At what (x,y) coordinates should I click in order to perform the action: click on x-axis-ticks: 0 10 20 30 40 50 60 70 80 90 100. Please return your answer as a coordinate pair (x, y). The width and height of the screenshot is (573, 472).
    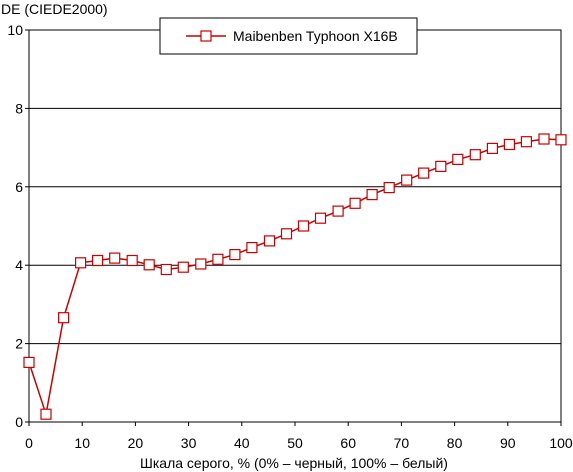
    Looking at the image, I should click on (299, 436).